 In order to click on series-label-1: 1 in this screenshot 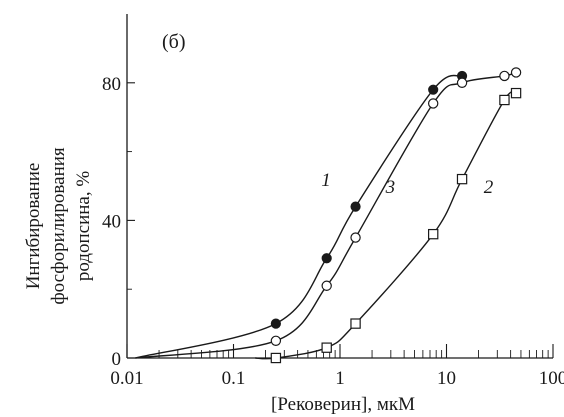, I will do `click(326, 180)`.